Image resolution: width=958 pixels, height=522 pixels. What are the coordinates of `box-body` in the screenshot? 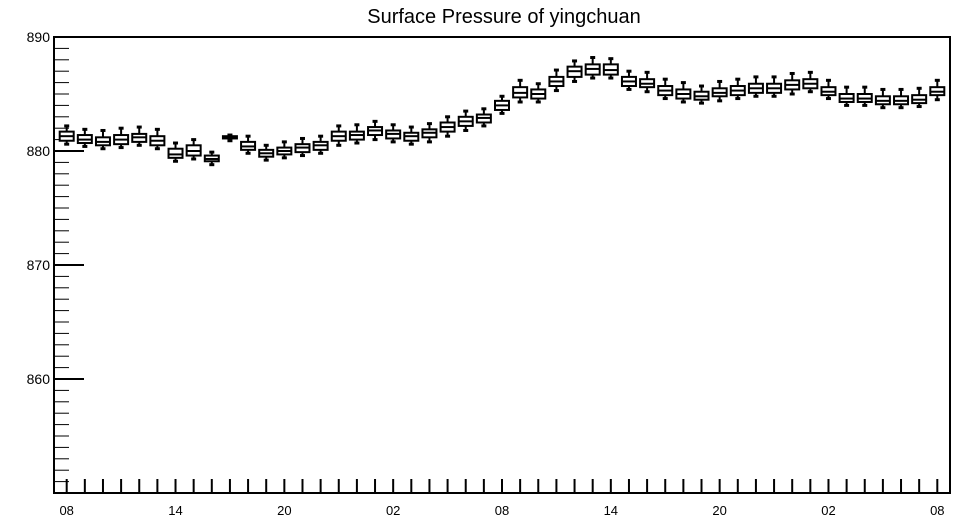 It's located at (175, 153).